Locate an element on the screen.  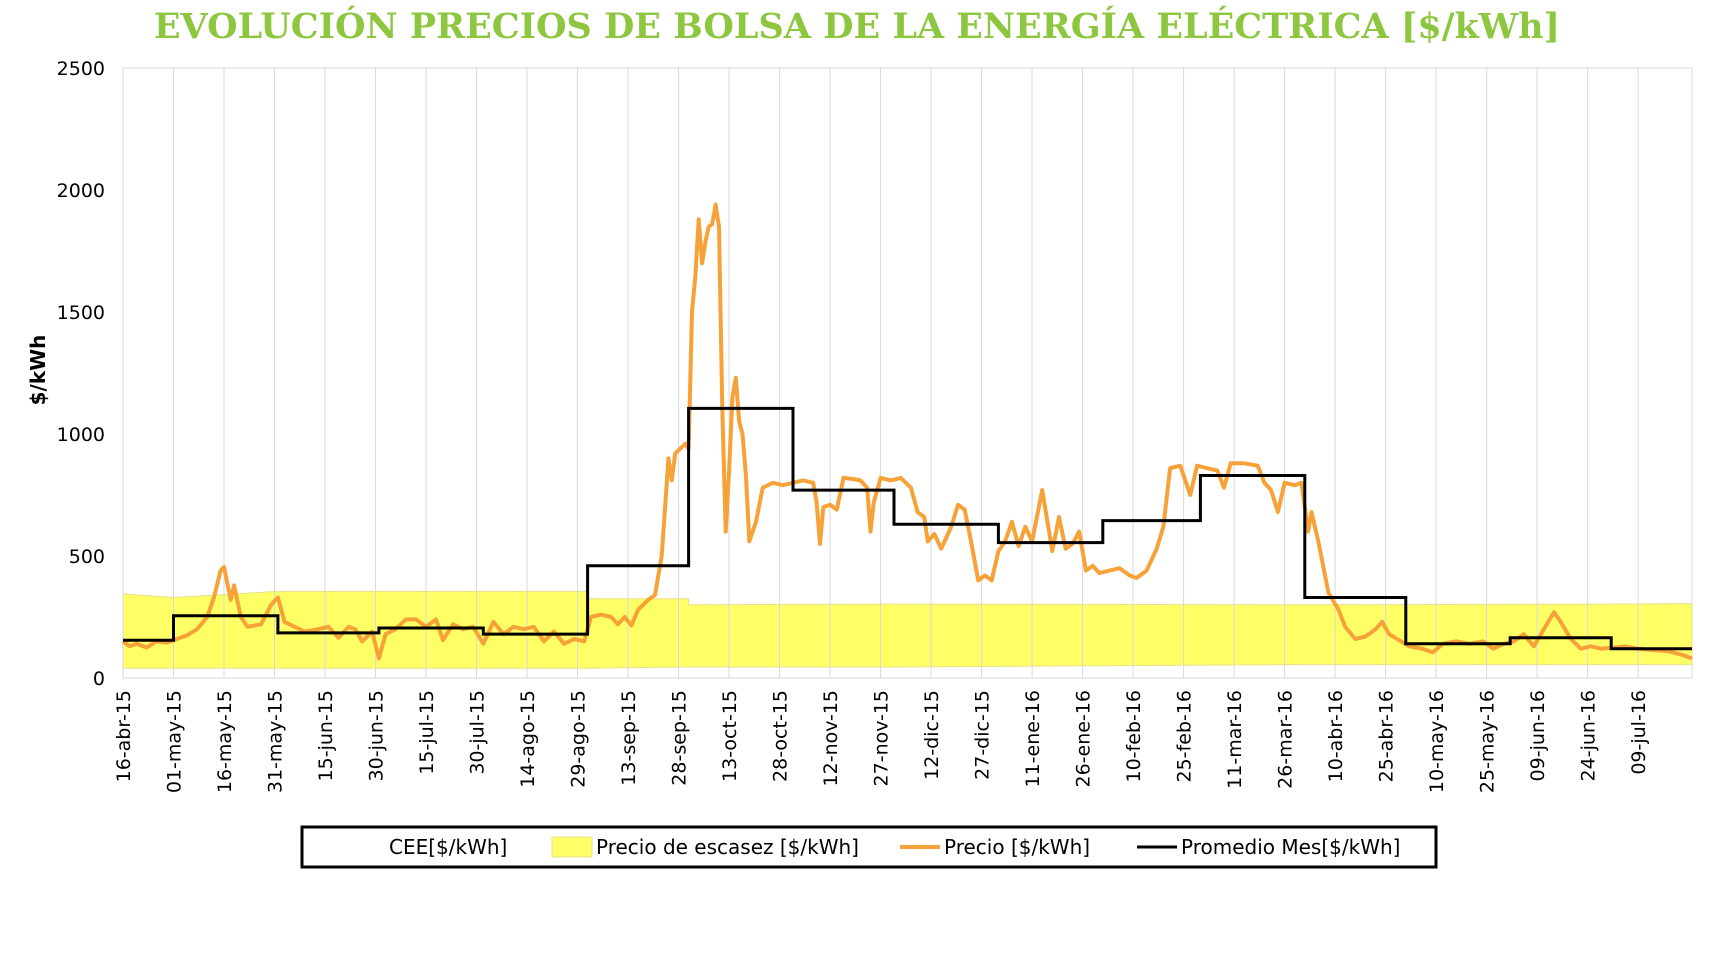
y-tick-label: 0 is located at coordinates (99, 679).